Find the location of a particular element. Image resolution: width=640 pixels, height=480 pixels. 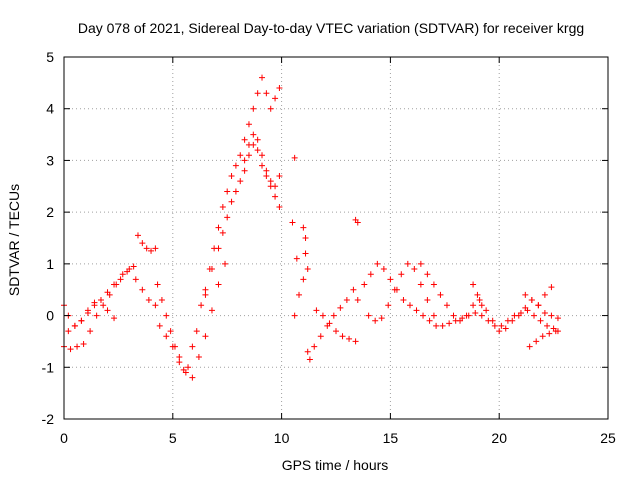

series-sat-b is located at coordinates (99, 296).